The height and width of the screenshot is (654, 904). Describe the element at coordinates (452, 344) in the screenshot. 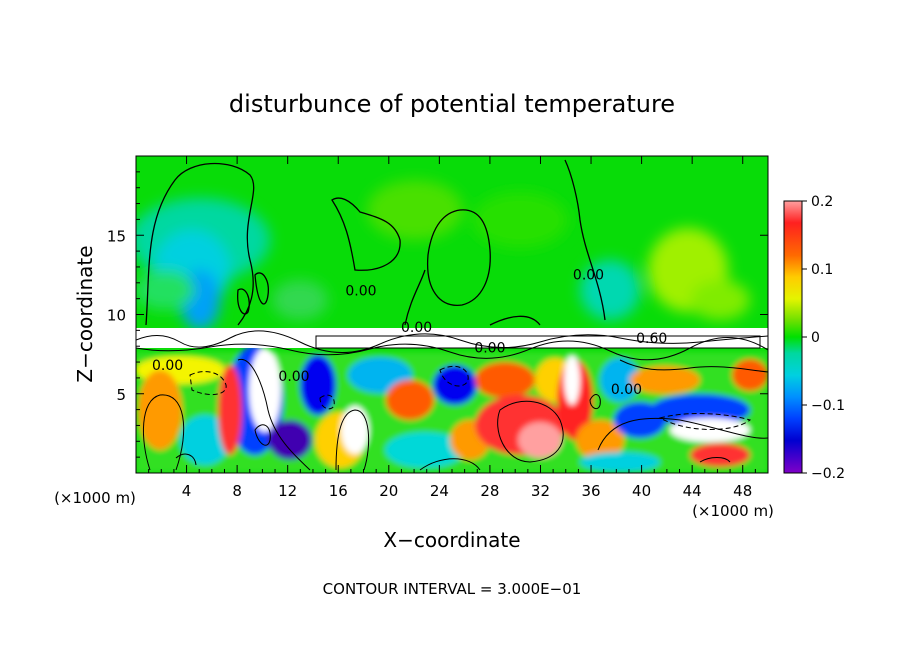

I see `white-band` at that location.